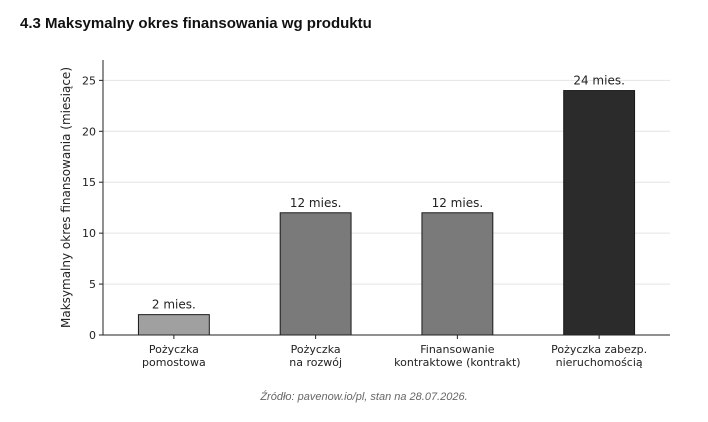 The height and width of the screenshot is (422, 708). Describe the element at coordinates (89, 131) in the screenshot. I see `y-tick-label: 20` at that location.